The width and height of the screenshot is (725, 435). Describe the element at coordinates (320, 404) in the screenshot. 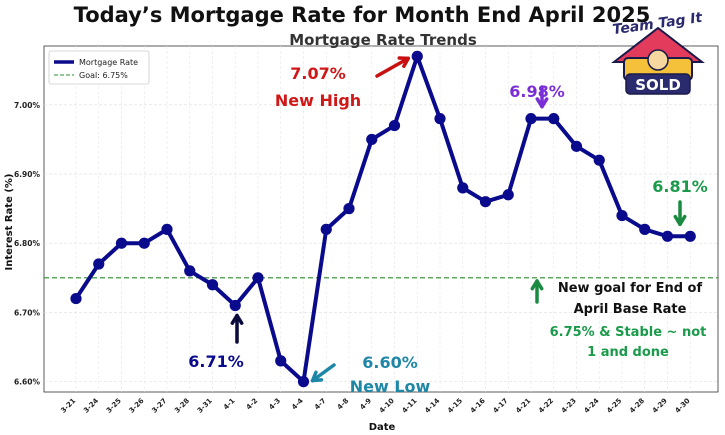

I see `x-tick-label-4-7: 4-7` at that location.